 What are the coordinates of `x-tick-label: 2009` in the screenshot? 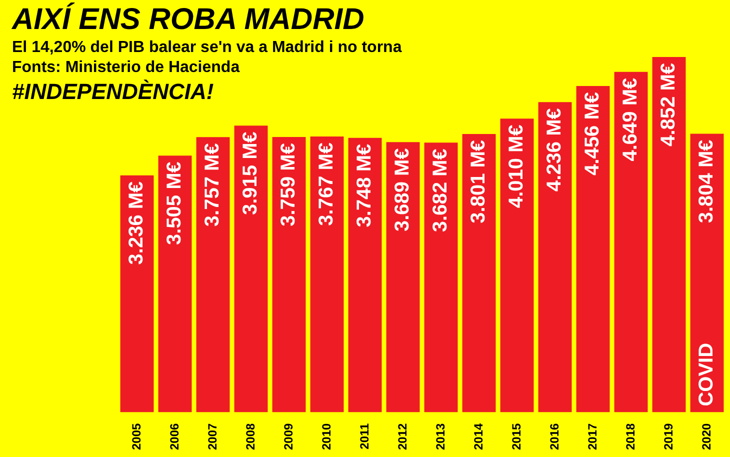 It's located at (288, 436).